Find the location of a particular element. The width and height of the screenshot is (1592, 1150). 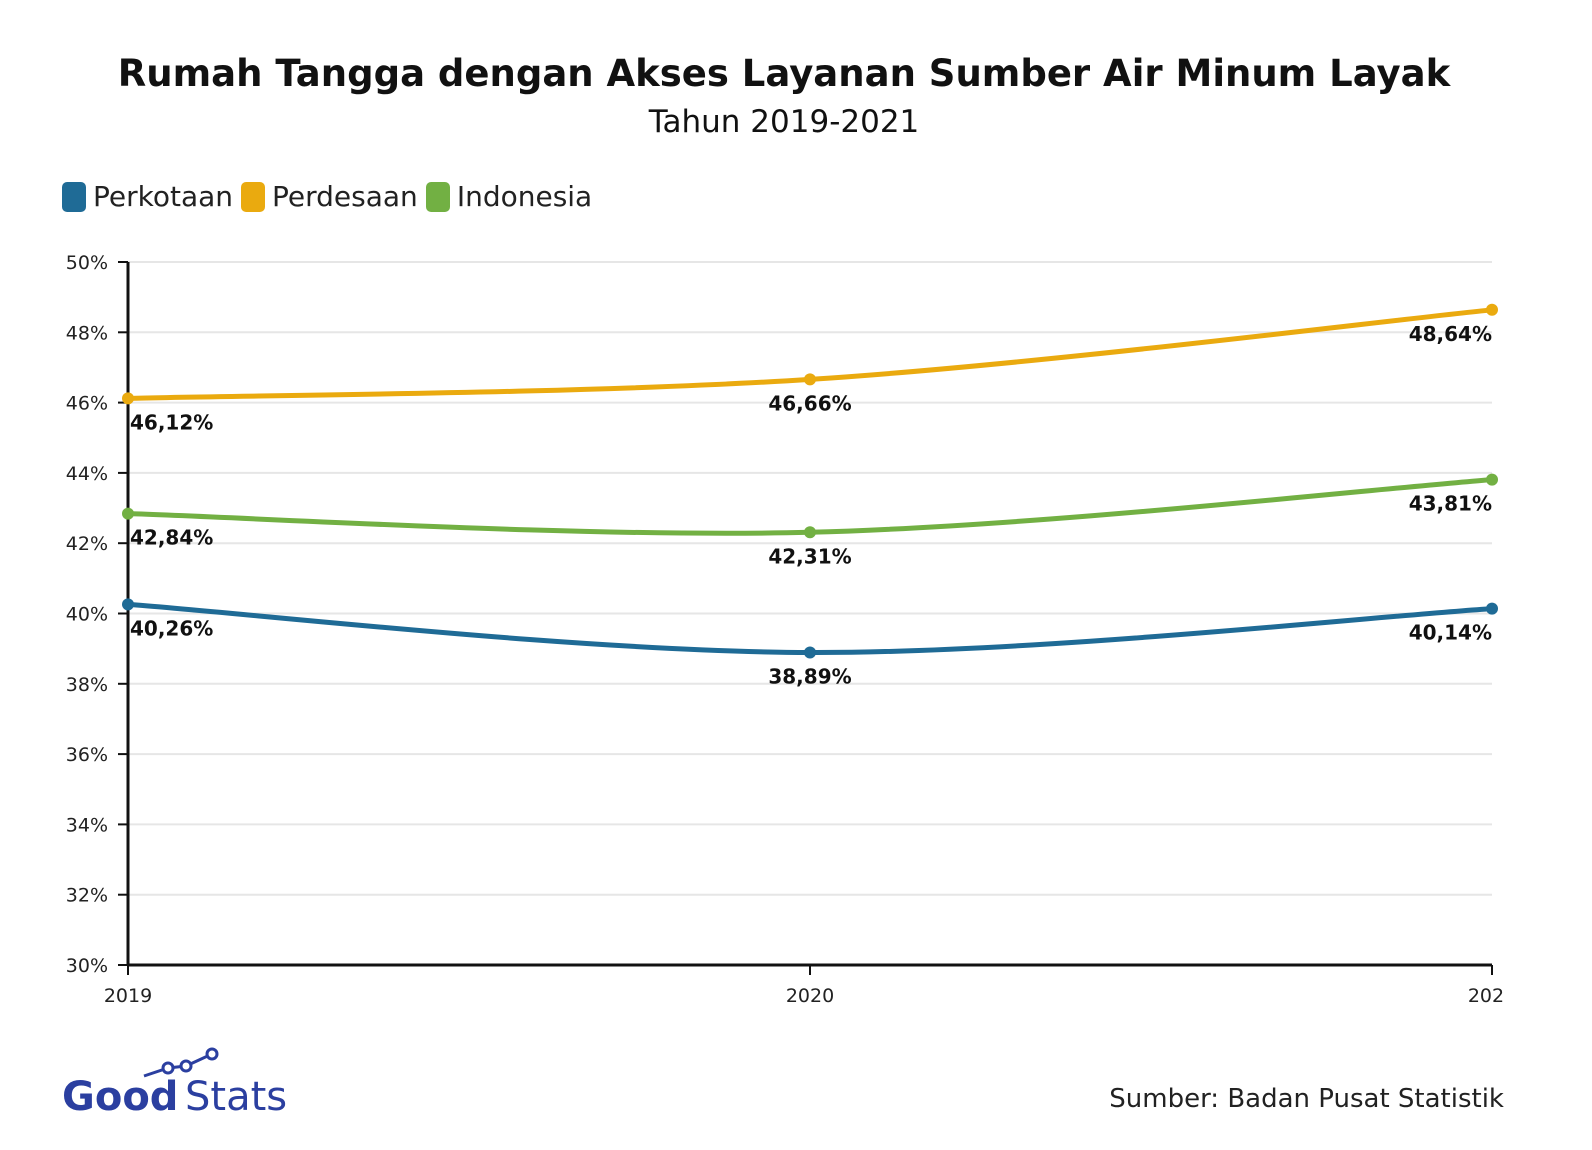

legend-item-perdesaan: Perdesaan is located at coordinates (329, 196).